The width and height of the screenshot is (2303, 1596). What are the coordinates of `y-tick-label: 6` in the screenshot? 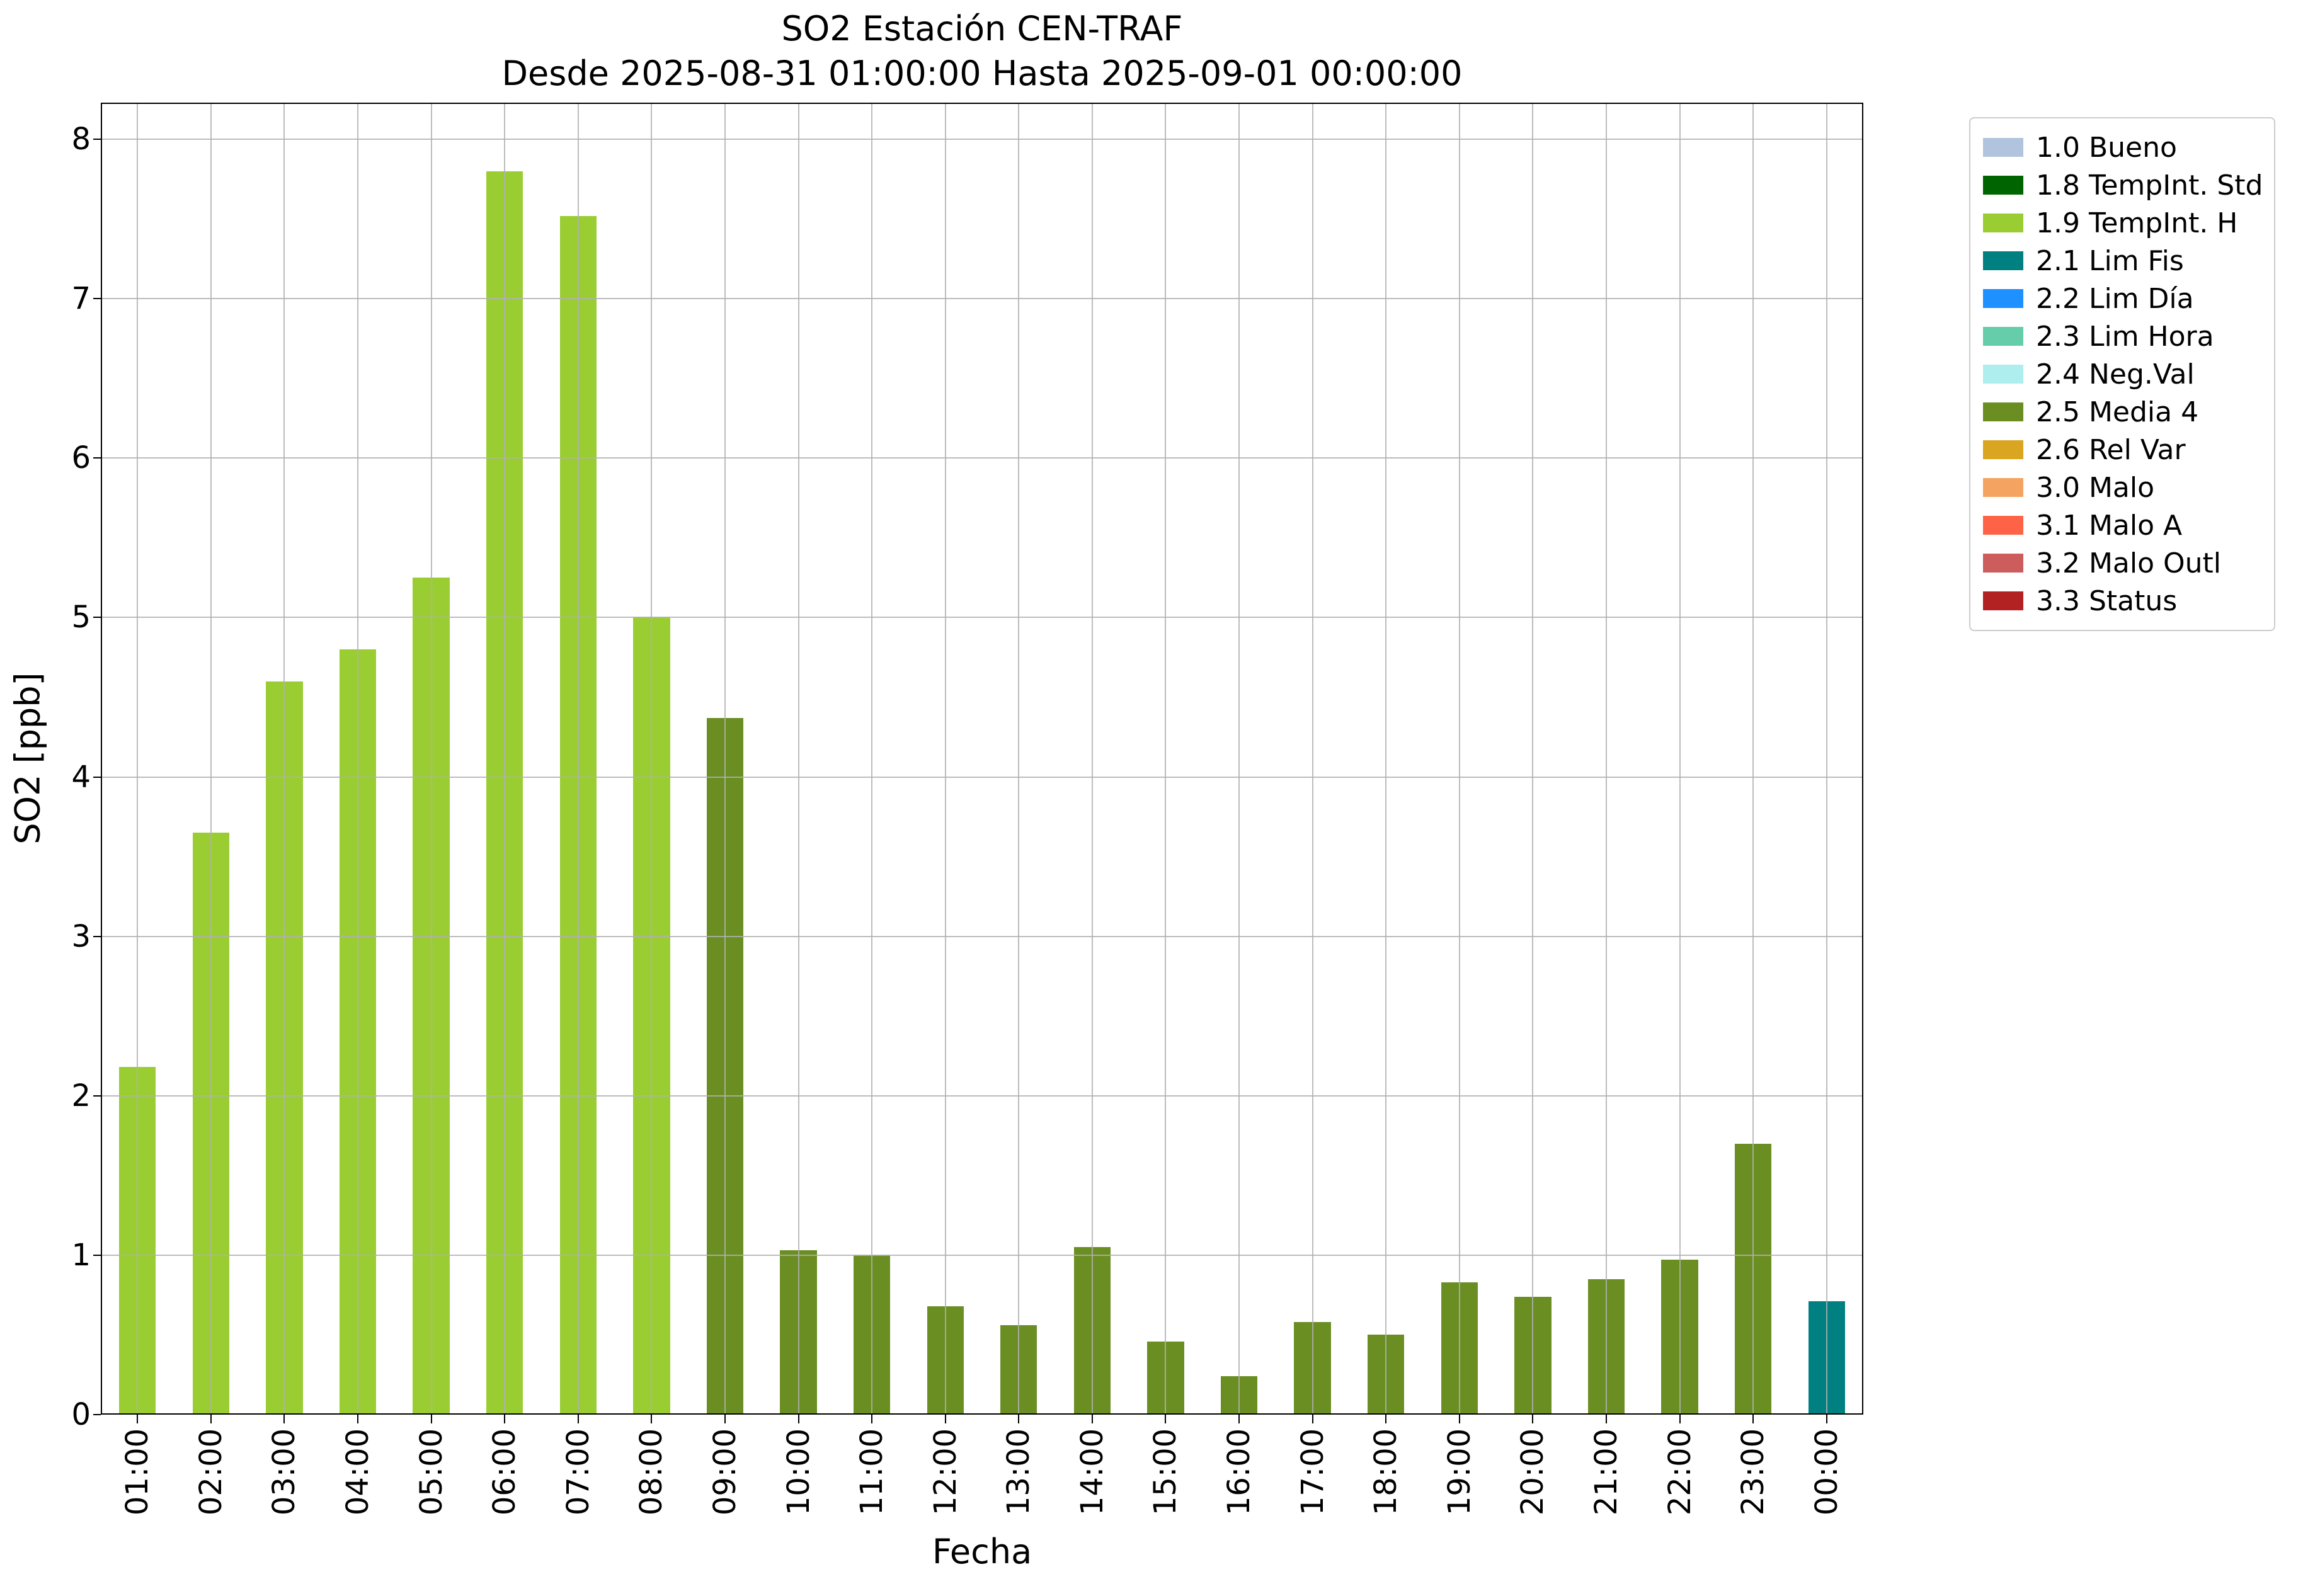 It's located at (81, 458).